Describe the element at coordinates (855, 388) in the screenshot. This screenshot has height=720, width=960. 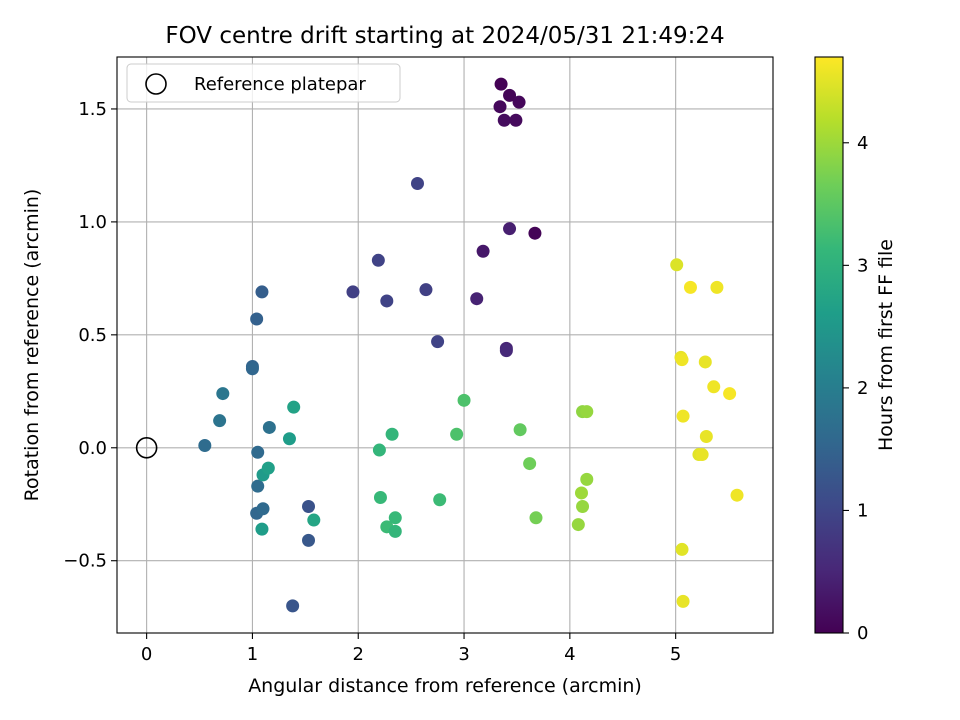
I see `colorbar-ticks: 0 1 2 3 4` at that location.